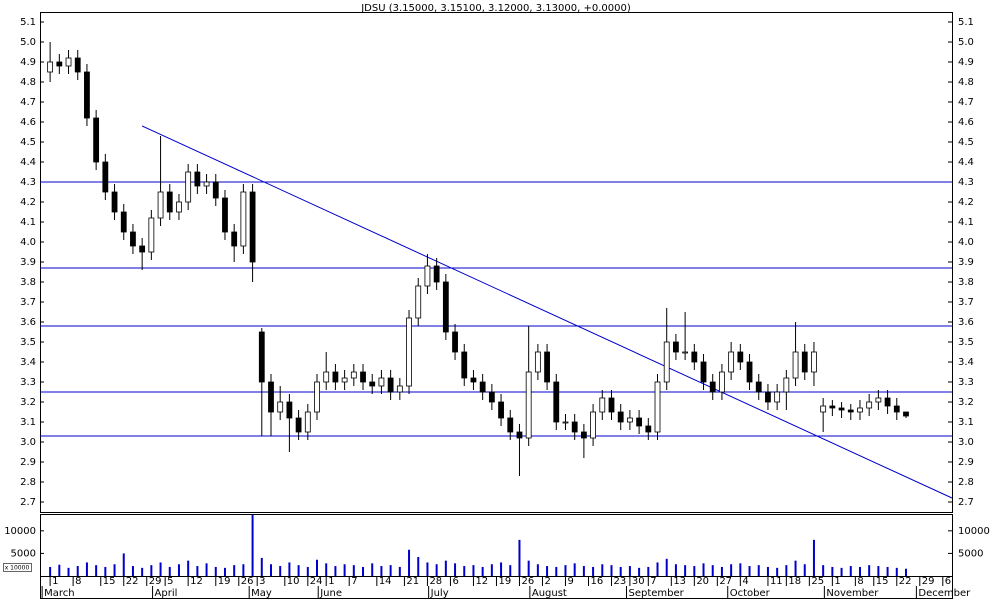 The height and width of the screenshot is (599, 994). I want to click on x-tick-label: 7, so click(653, 581).